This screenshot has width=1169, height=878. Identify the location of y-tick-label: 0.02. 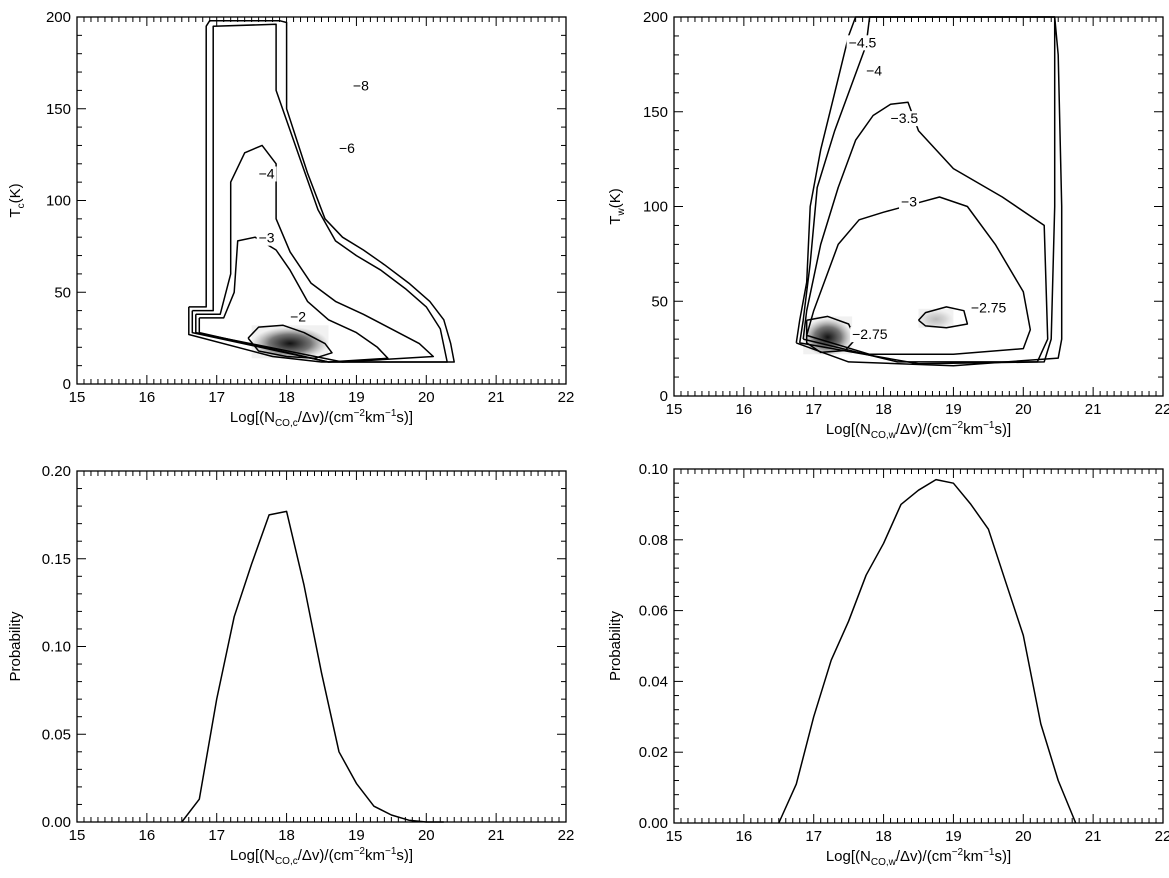
(653, 752).